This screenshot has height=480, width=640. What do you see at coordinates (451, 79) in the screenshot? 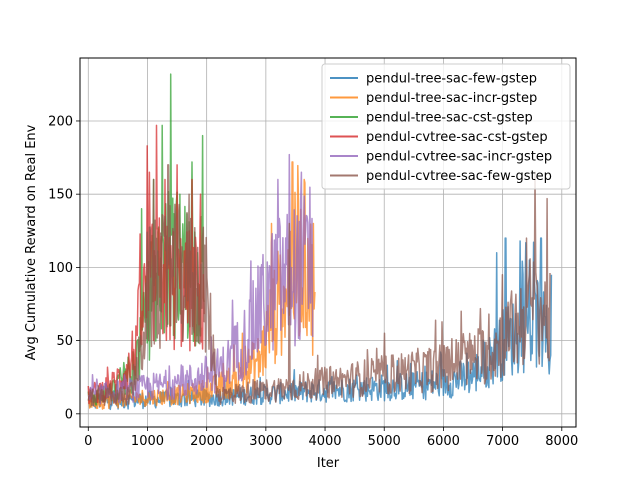
I see `legend-label: pendul-tree-sac-few-gstep` at bounding box center [451, 79].